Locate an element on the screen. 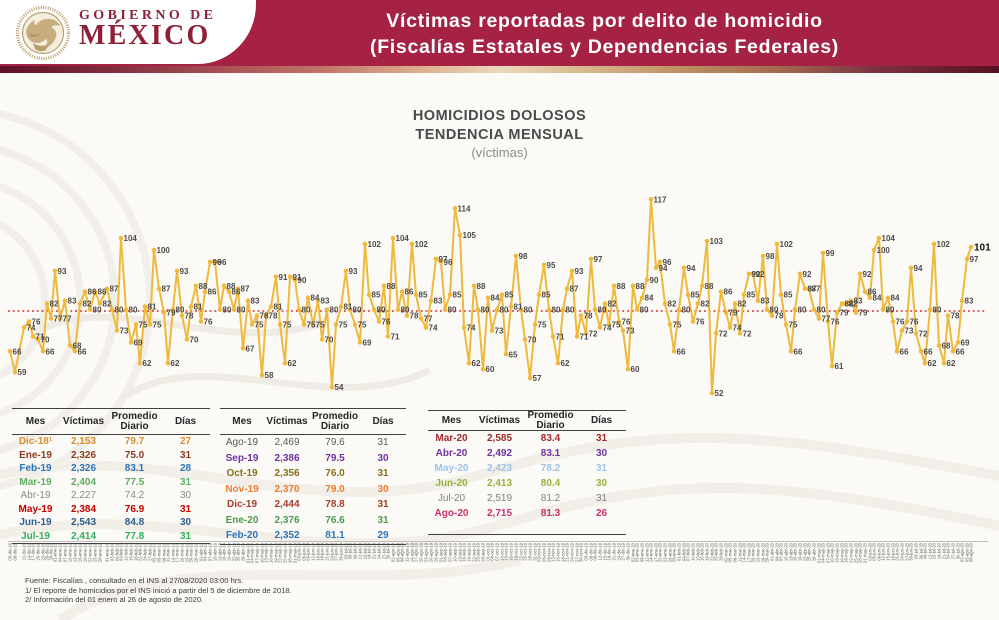 This screenshot has height=620, width=999. svg-text: 10-may-20 is located at coordinates (832, 552).